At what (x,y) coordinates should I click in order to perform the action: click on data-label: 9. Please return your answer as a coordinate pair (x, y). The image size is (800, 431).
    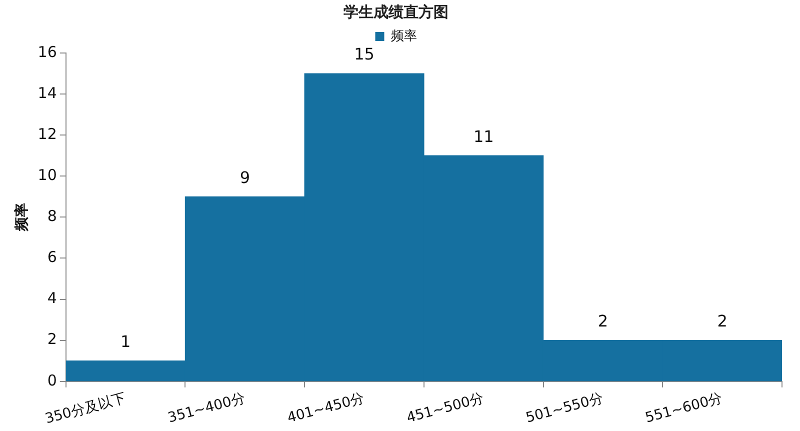
    Looking at the image, I should click on (245, 177).